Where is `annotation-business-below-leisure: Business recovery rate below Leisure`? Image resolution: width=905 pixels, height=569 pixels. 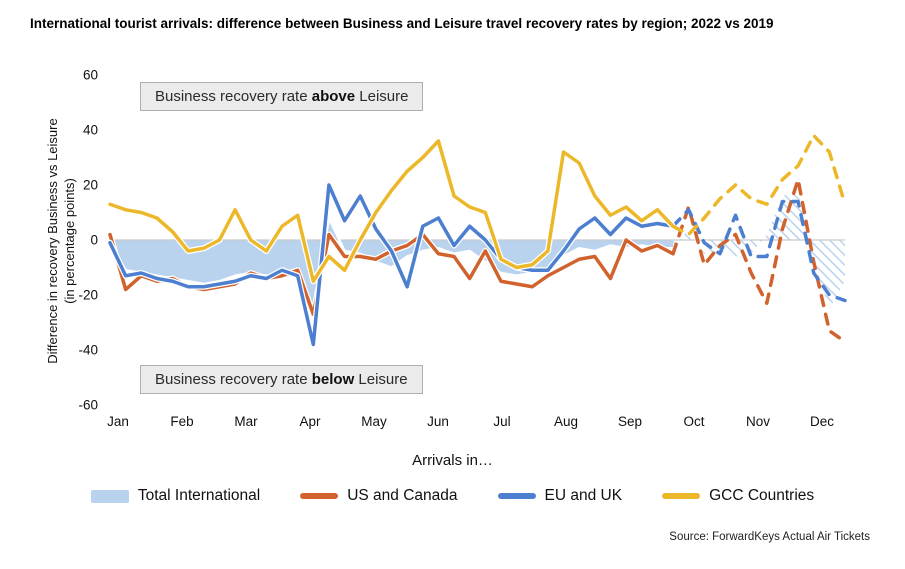 annotation-business-below-leisure: Business recovery rate below Leisure is located at coordinates (281, 379).